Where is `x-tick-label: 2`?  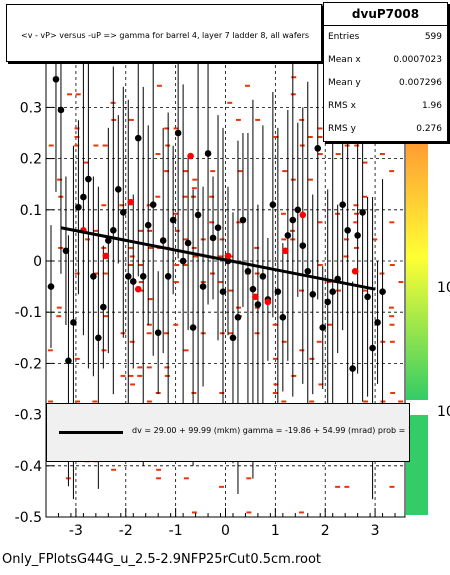
x-tick-label: 2 is located at coordinates (325, 531).